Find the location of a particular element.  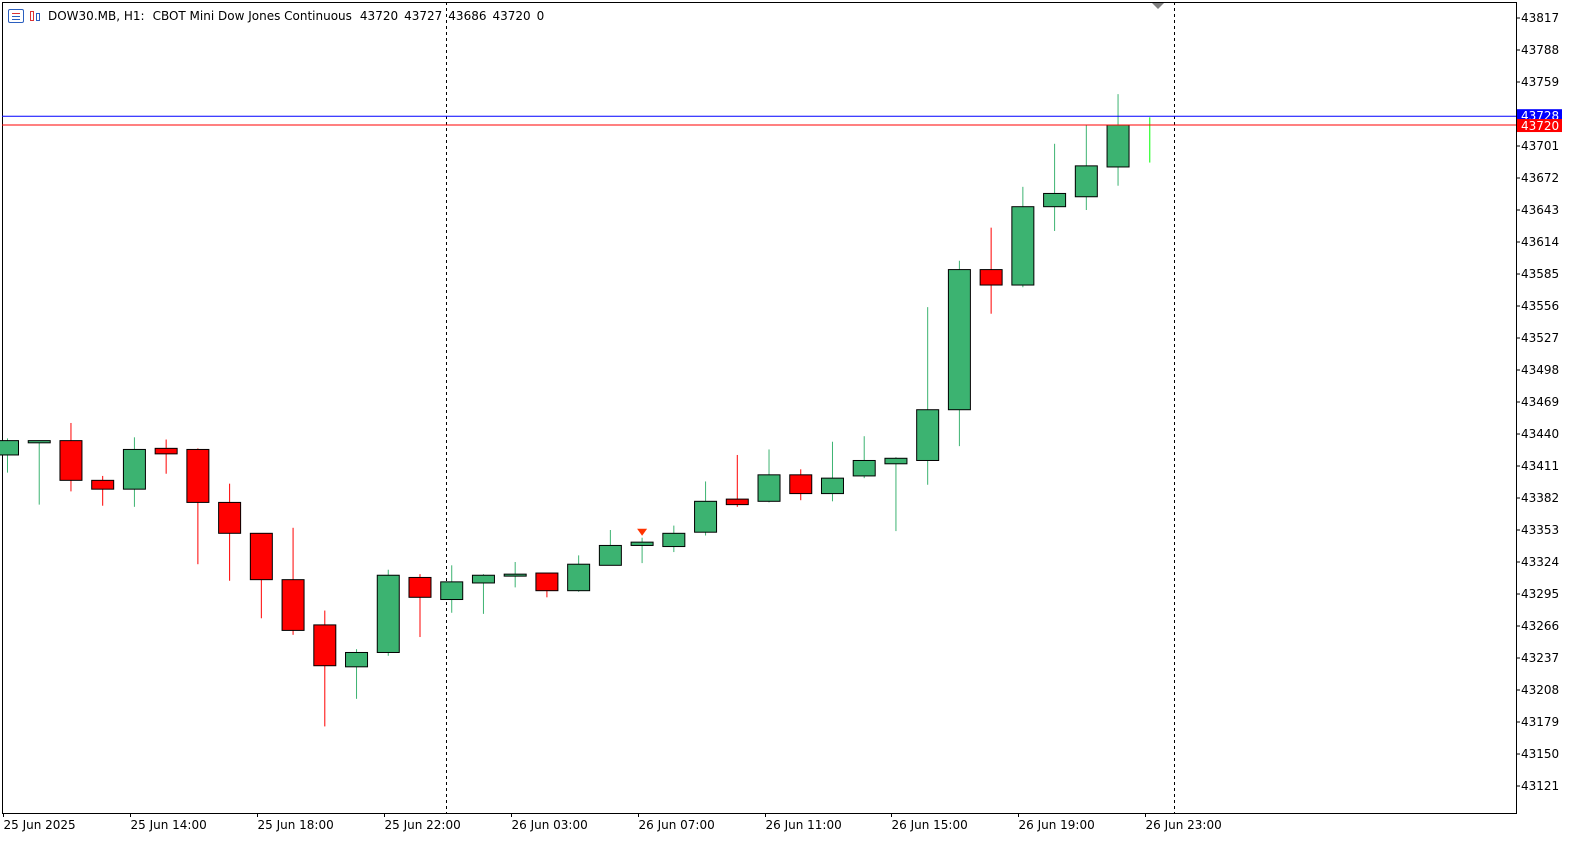

y-tick-label: 43440 is located at coordinates (1540, 434).